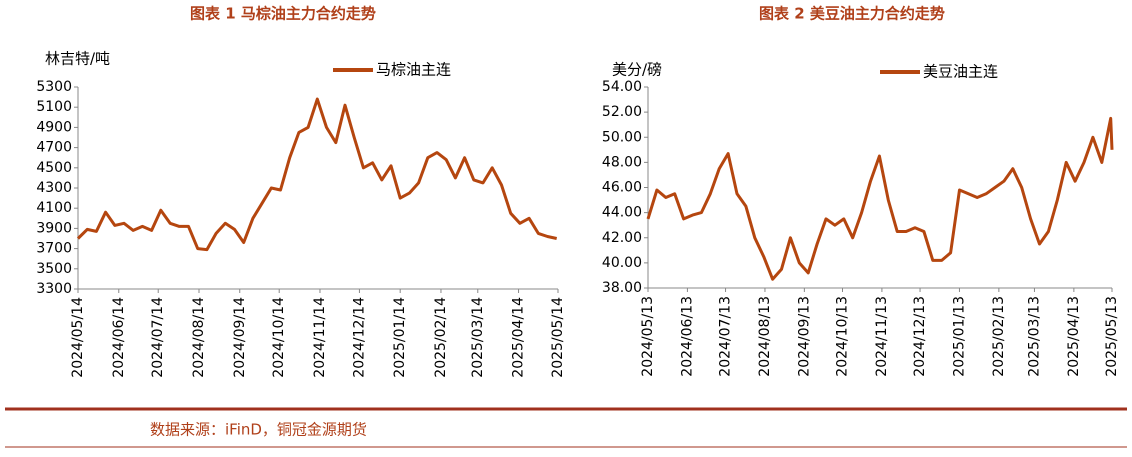 Image resolution: width=1132 pixels, height=457 pixels. I want to click on y-tick-label: 46.00, so click(622, 188).